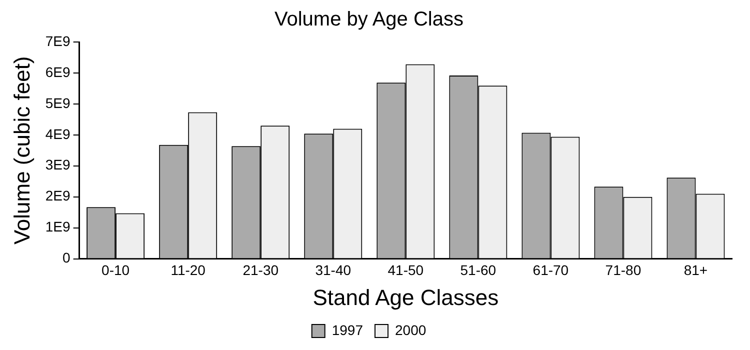  What do you see at coordinates (260, 270) in the screenshot?
I see `x-tick-label: 21-30` at bounding box center [260, 270].